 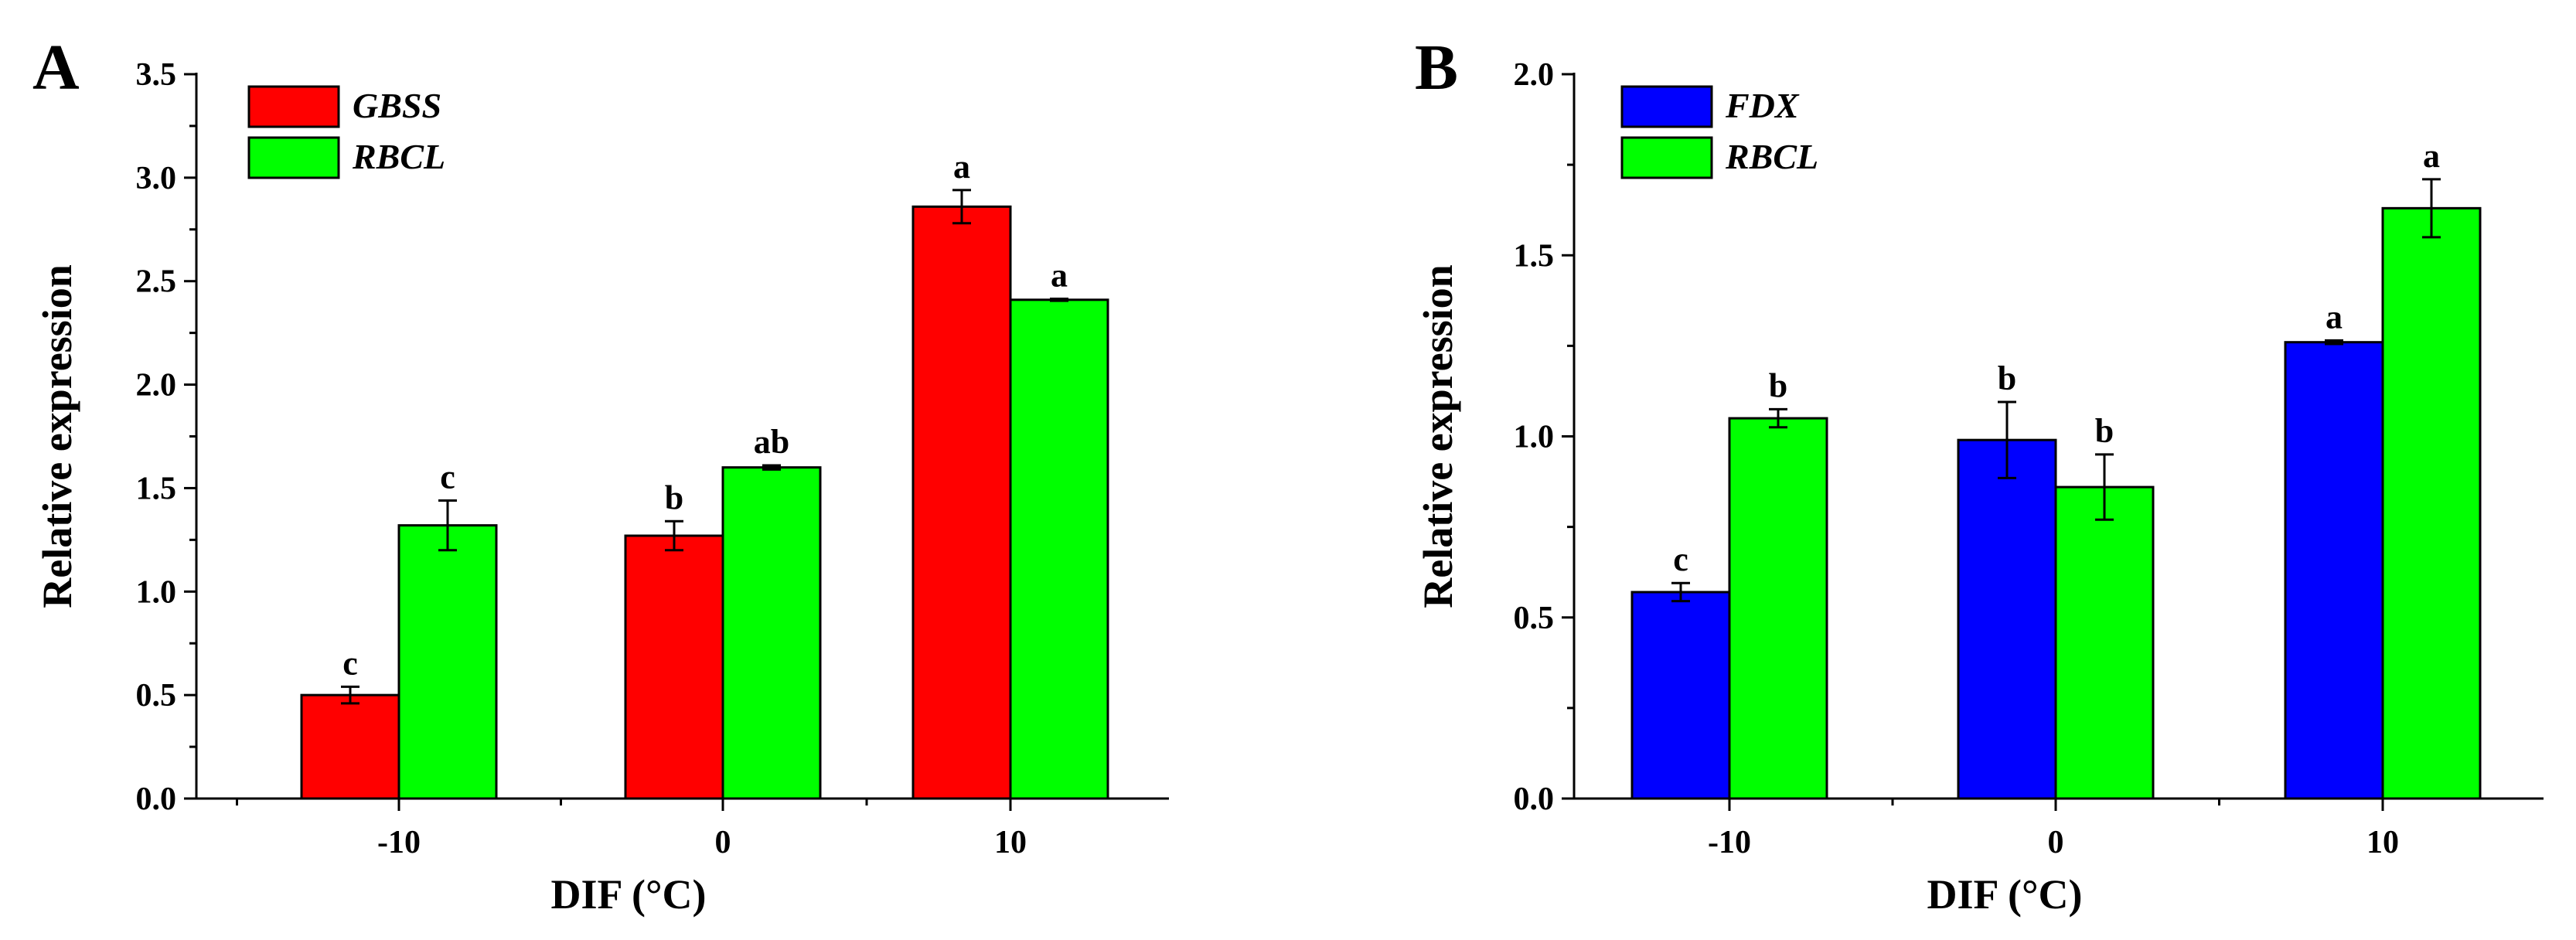 I want to click on panel-letter: B, so click(x=1436, y=68).